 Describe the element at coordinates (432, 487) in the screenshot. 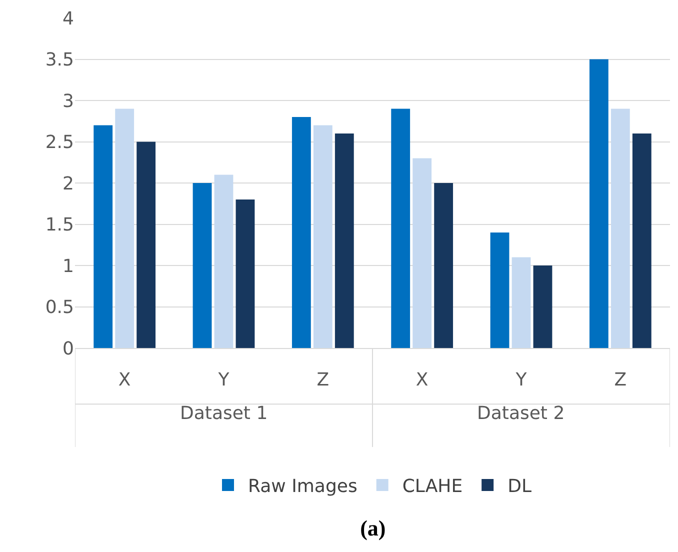

I see `legend-label: CLAHE` at that location.